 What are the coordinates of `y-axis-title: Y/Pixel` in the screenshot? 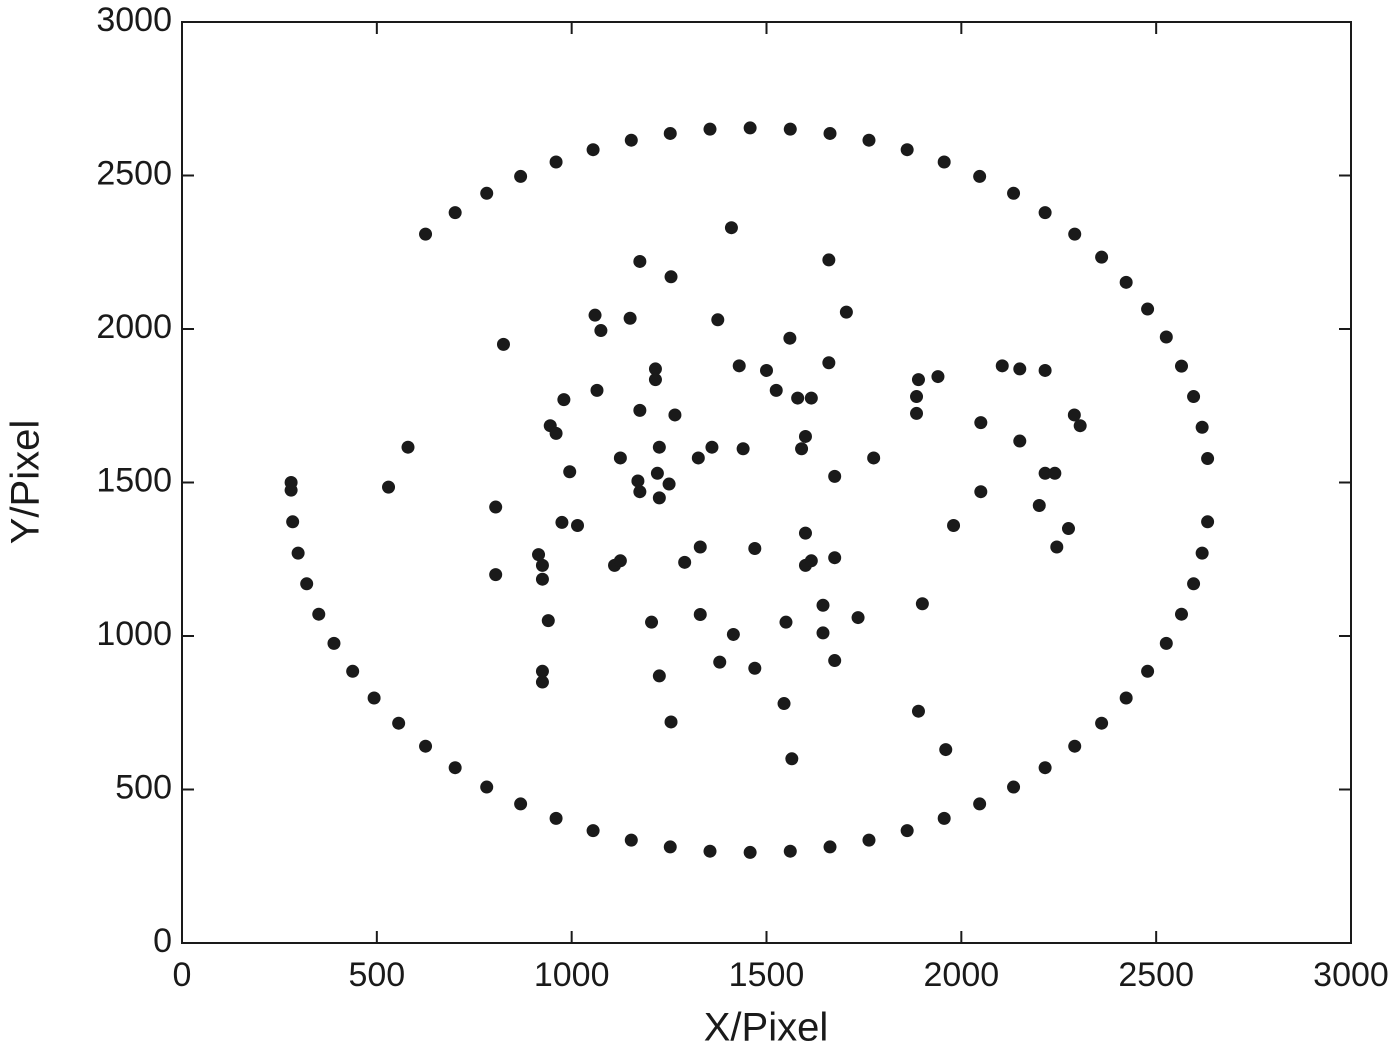 It's located at (26, 482).